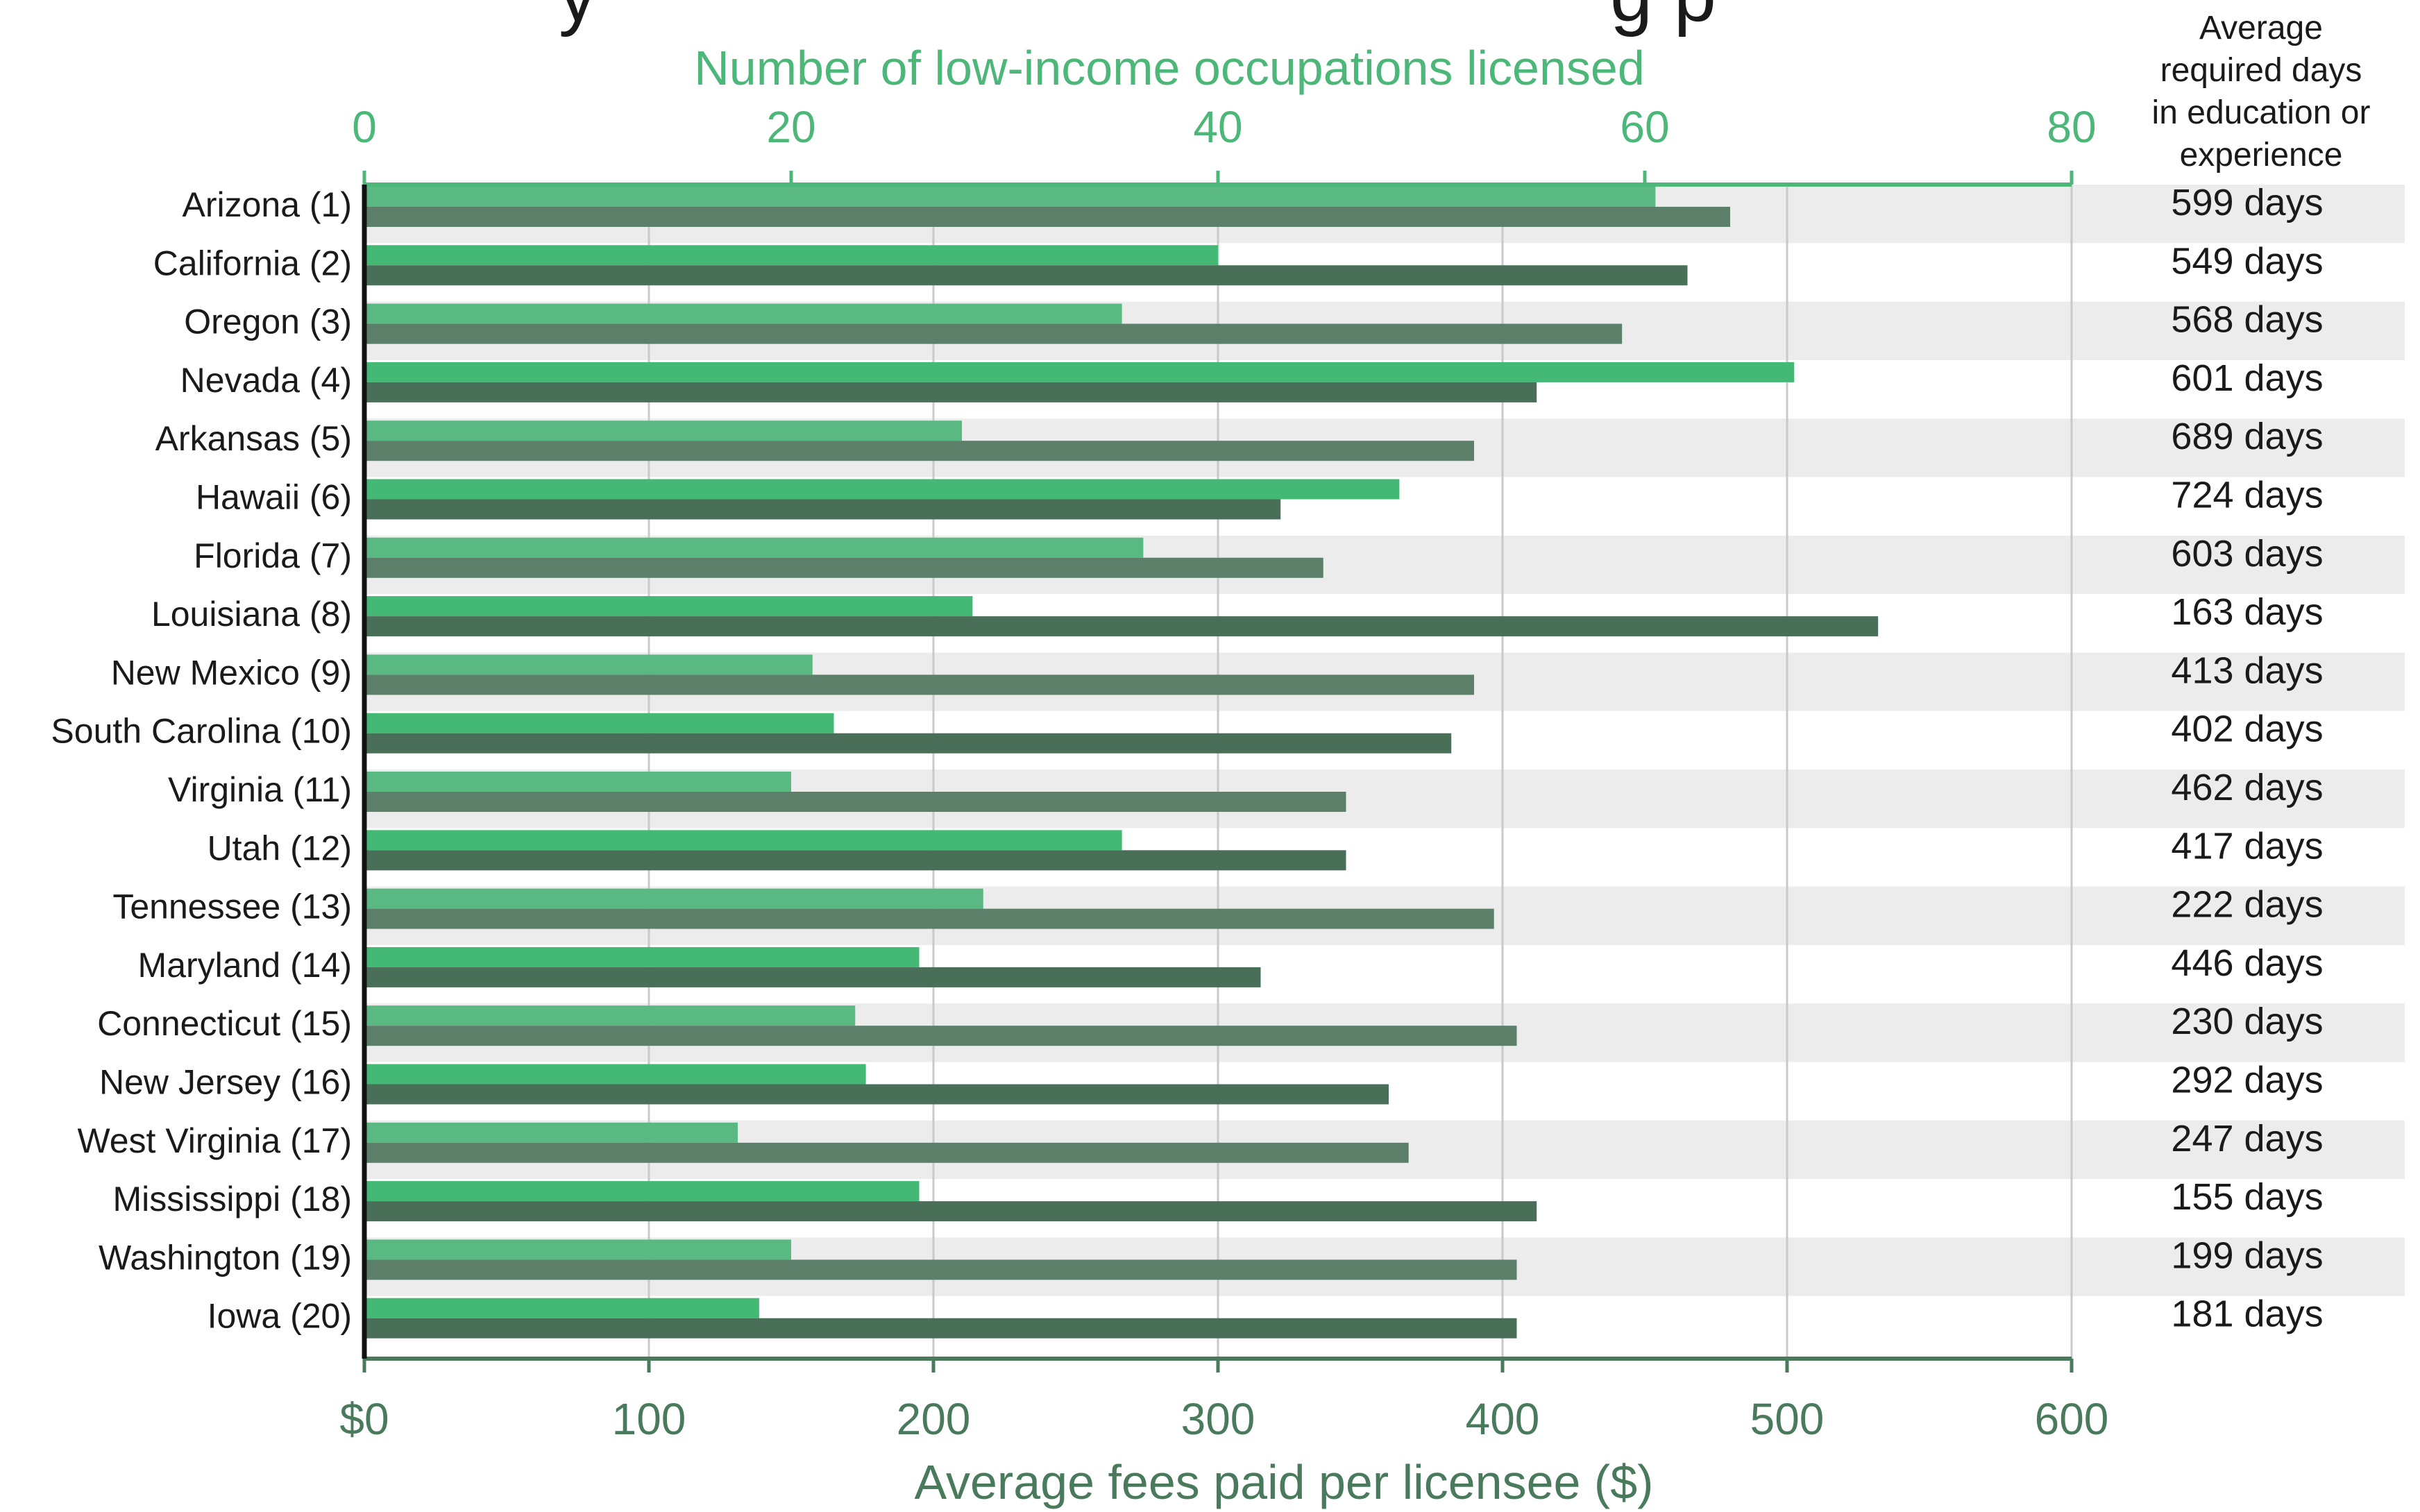 The height and width of the screenshot is (1512, 2420). I want to click on bottom-tick-label: 100, so click(649, 1419).